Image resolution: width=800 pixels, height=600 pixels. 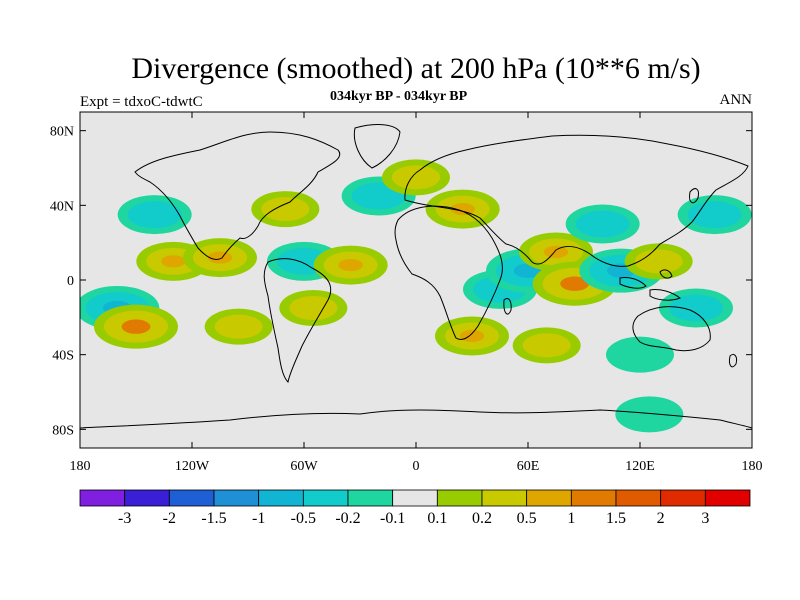 I want to click on y-tick-label: 80S, so click(x=63, y=430).